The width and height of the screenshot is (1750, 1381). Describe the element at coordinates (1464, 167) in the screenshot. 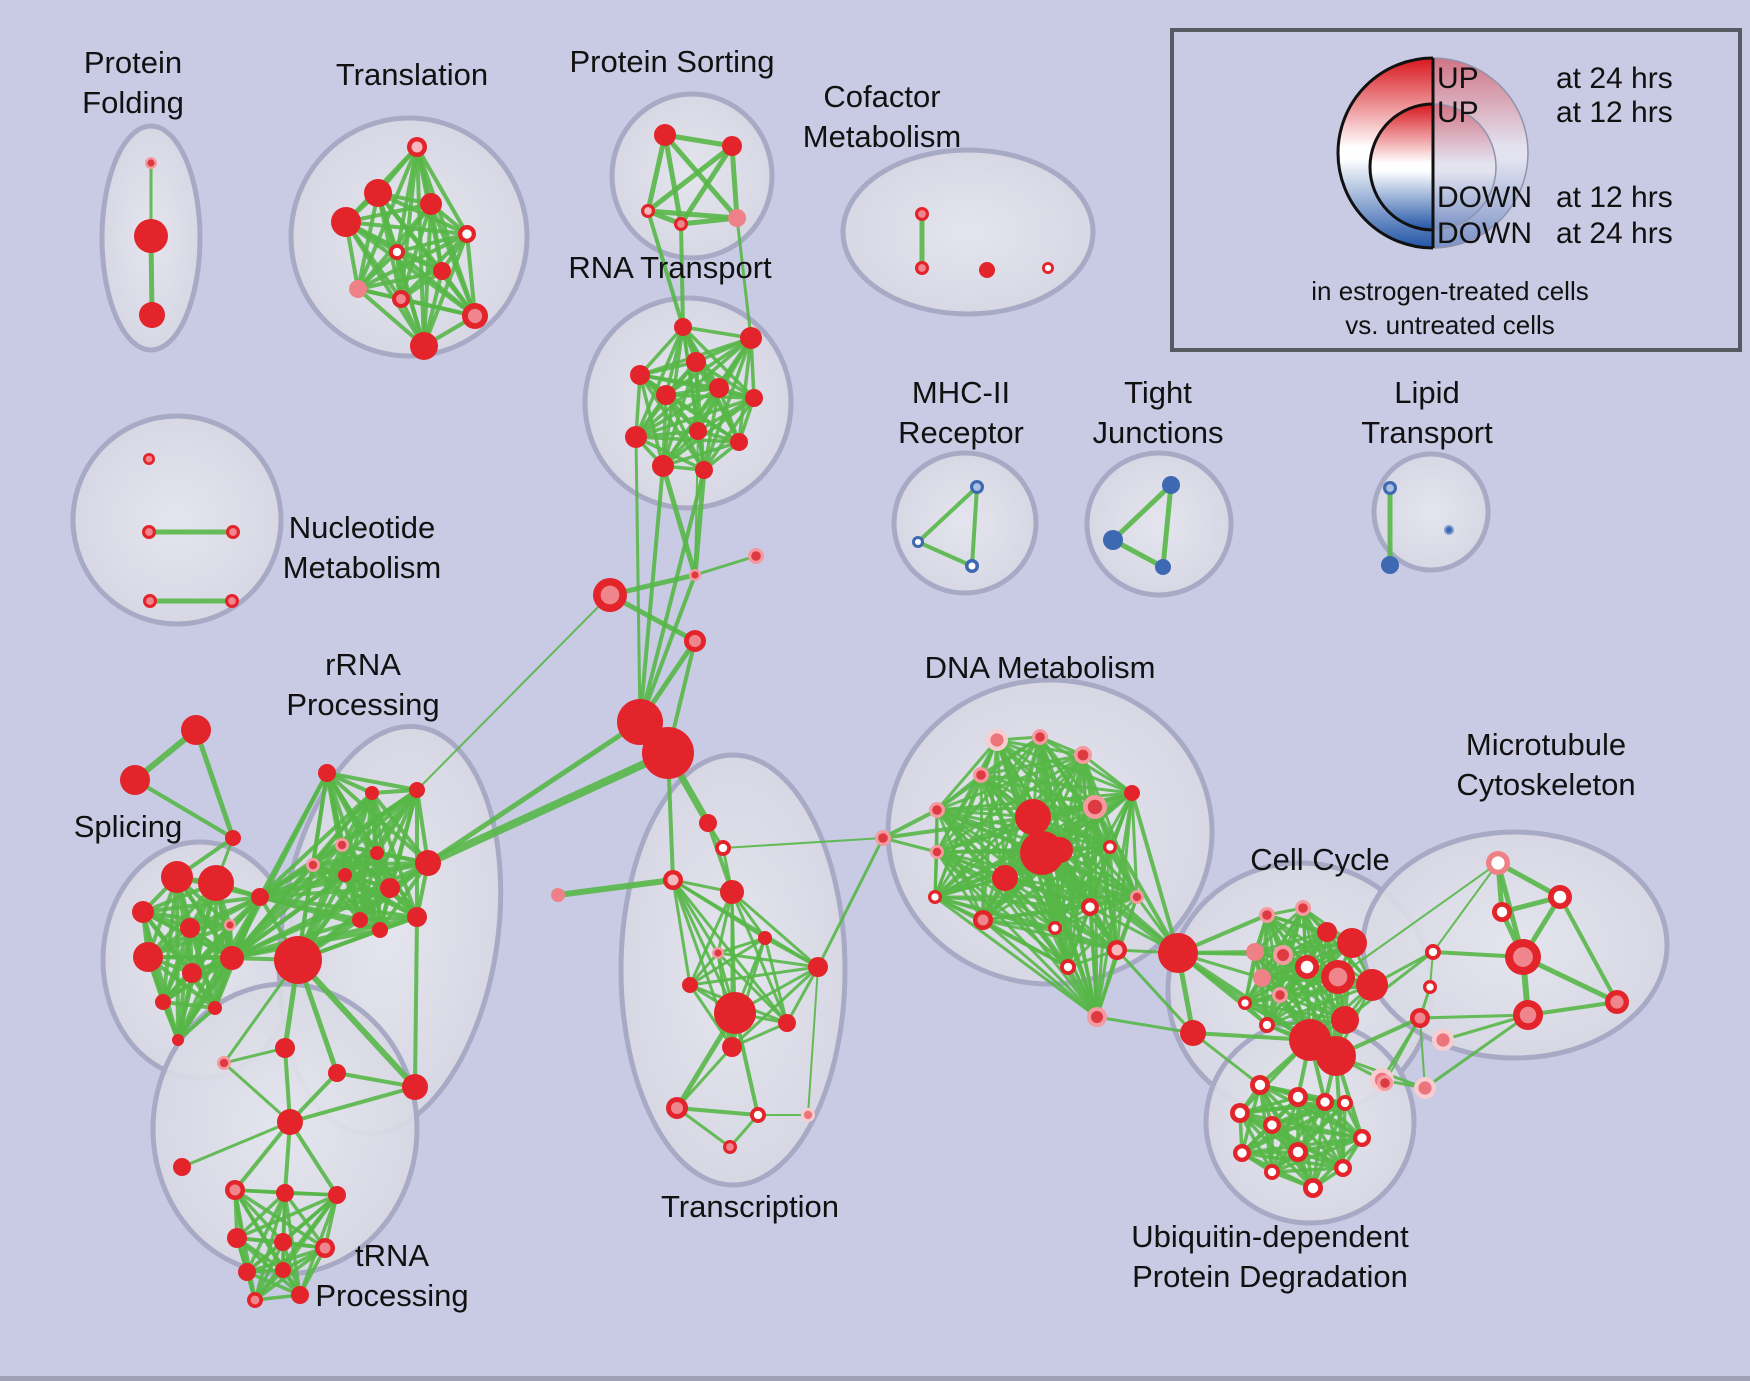

I see `legend-inner-right-arc` at that location.